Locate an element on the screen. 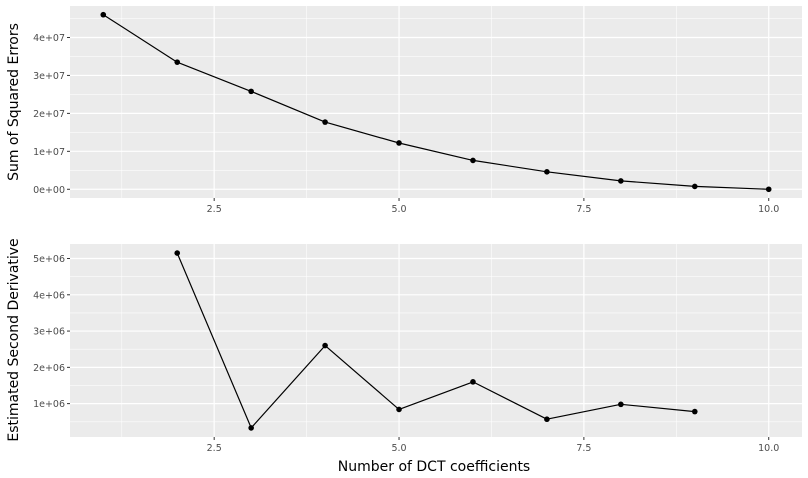 This screenshot has width=808, height=478. sse-x-tick-label: 10.0 is located at coordinates (768, 209).